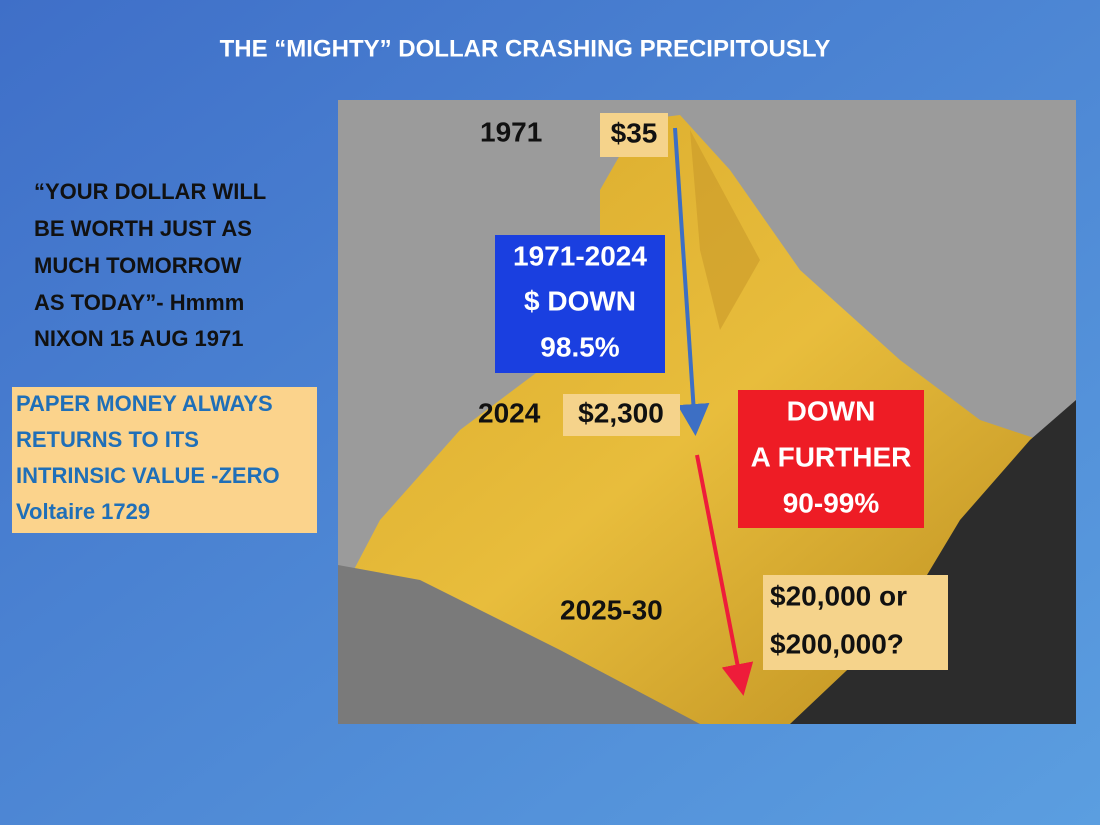 The image size is (1100, 830). I want to click on red-box-line: 90-99%, so click(831, 502).